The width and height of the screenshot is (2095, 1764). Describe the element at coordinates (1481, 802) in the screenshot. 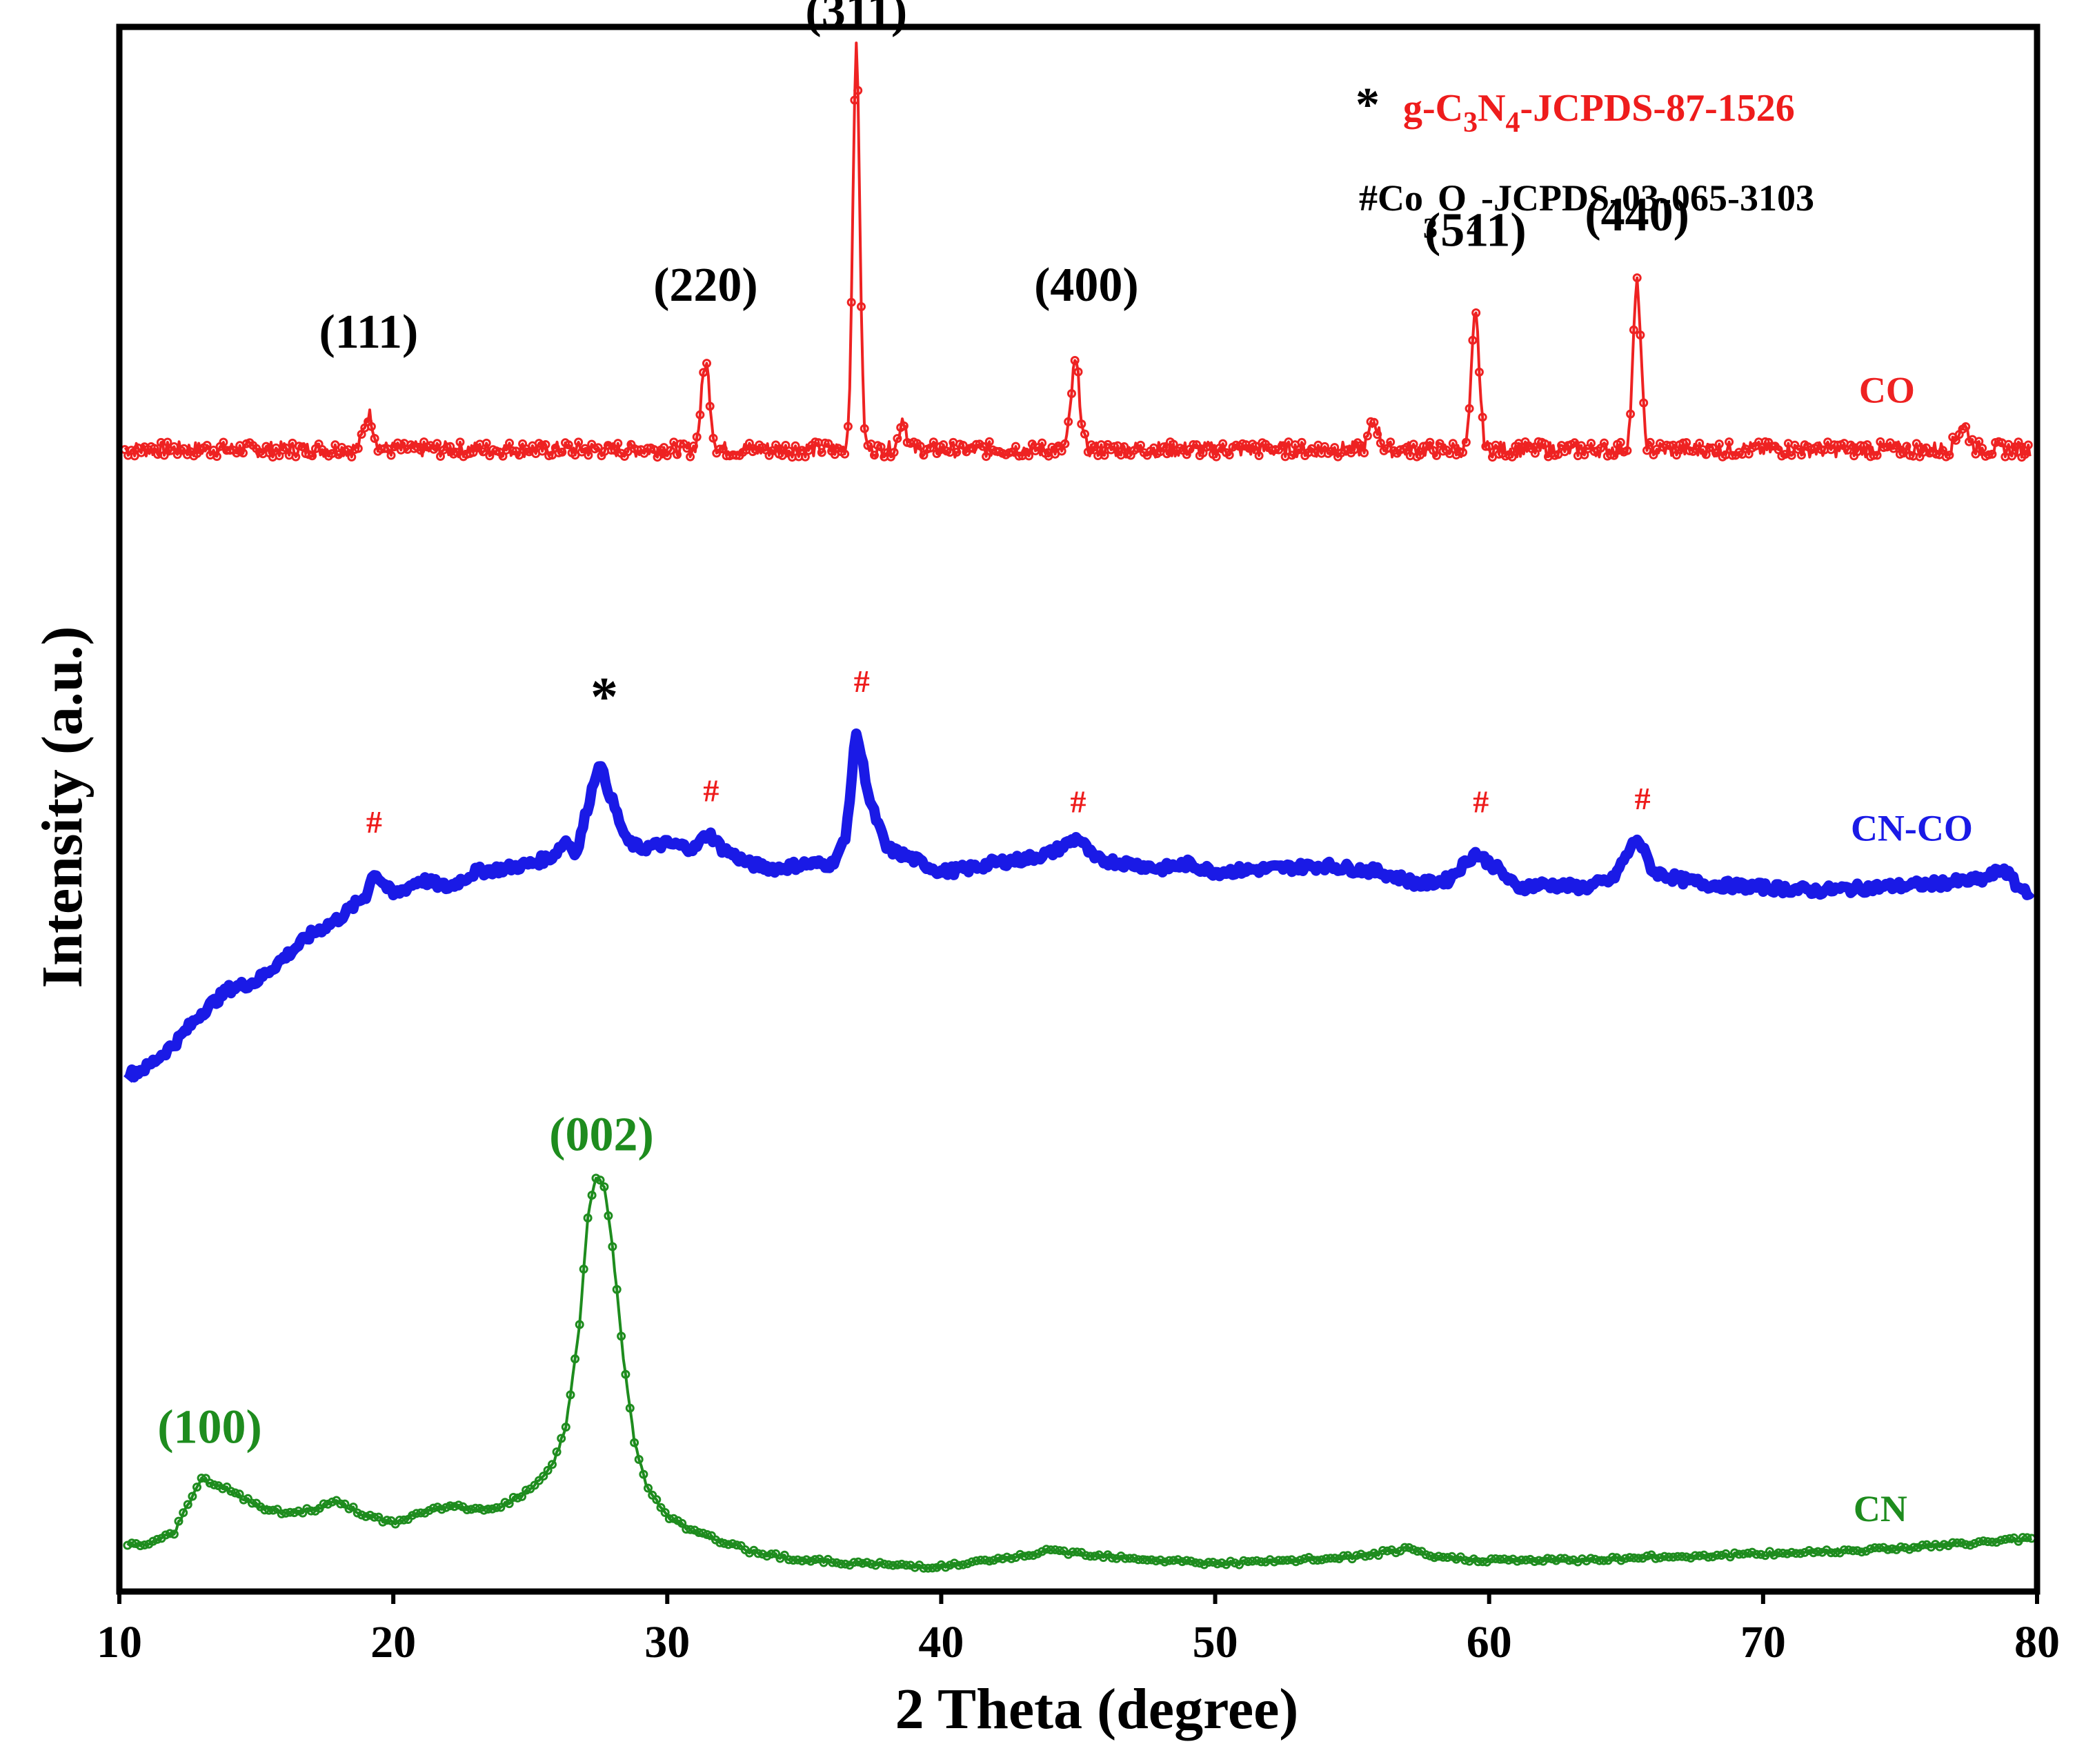

I see `peak-label: #` at that location.